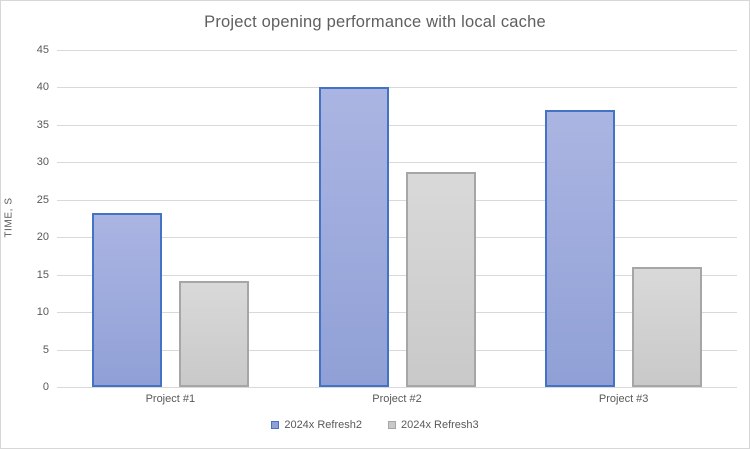  I want to click on x-category-label-project-3: Project #3, so click(623, 399).